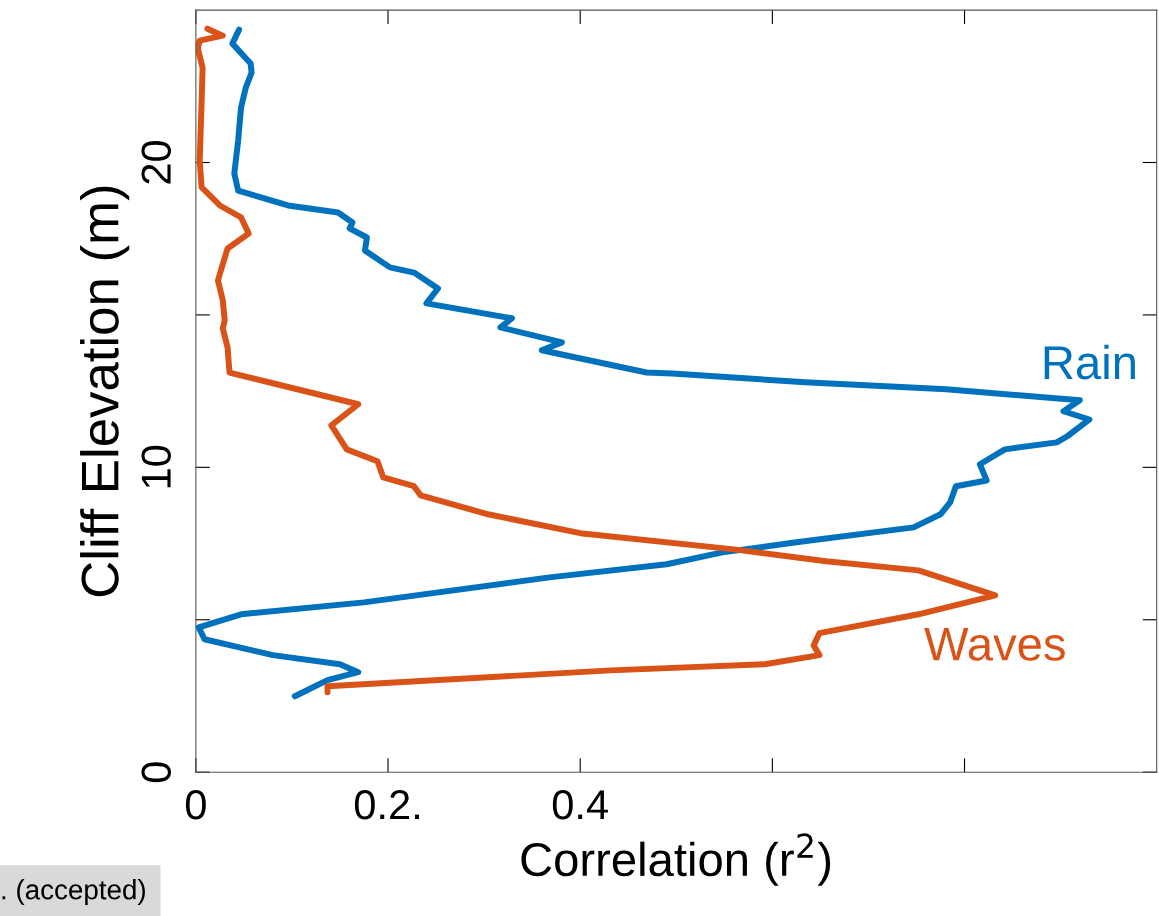 The image size is (1159, 916). What do you see at coordinates (156, 772) in the screenshot?
I see `y-tick-label: 0` at bounding box center [156, 772].